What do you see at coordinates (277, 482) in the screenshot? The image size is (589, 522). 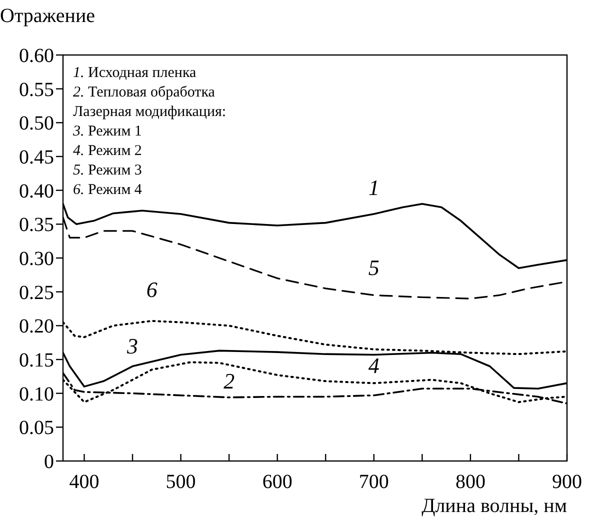 I see `x-tick-label: 600` at bounding box center [277, 482].